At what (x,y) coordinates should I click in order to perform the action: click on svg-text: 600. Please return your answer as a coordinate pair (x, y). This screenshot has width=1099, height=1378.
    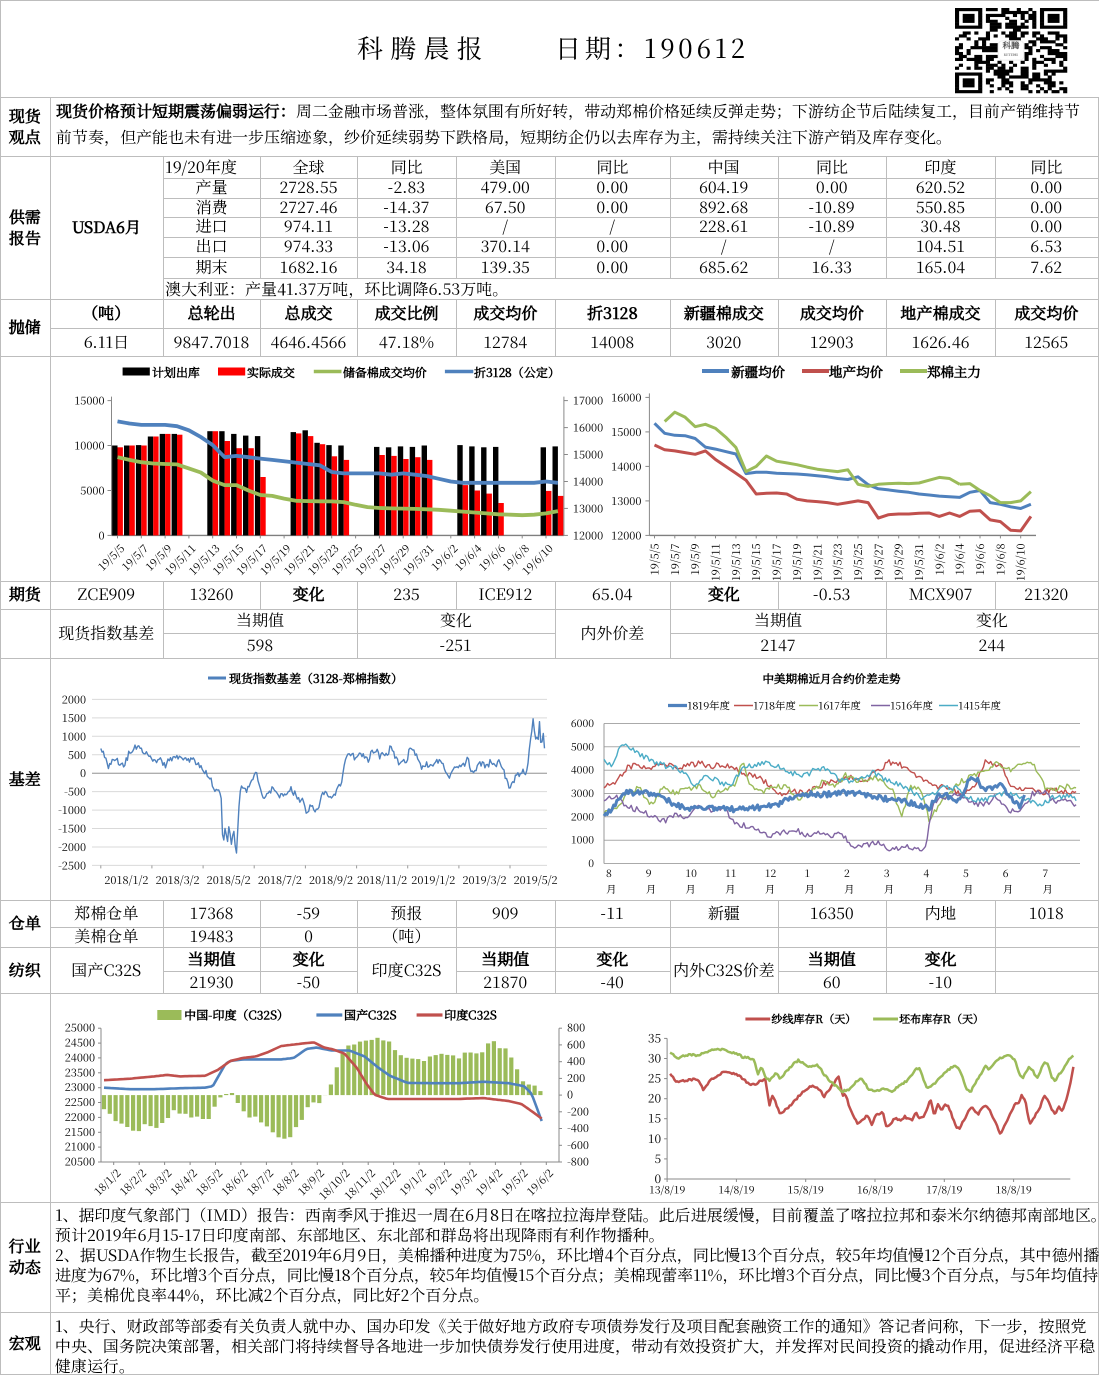
    Looking at the image, I should click on (576, 1044).